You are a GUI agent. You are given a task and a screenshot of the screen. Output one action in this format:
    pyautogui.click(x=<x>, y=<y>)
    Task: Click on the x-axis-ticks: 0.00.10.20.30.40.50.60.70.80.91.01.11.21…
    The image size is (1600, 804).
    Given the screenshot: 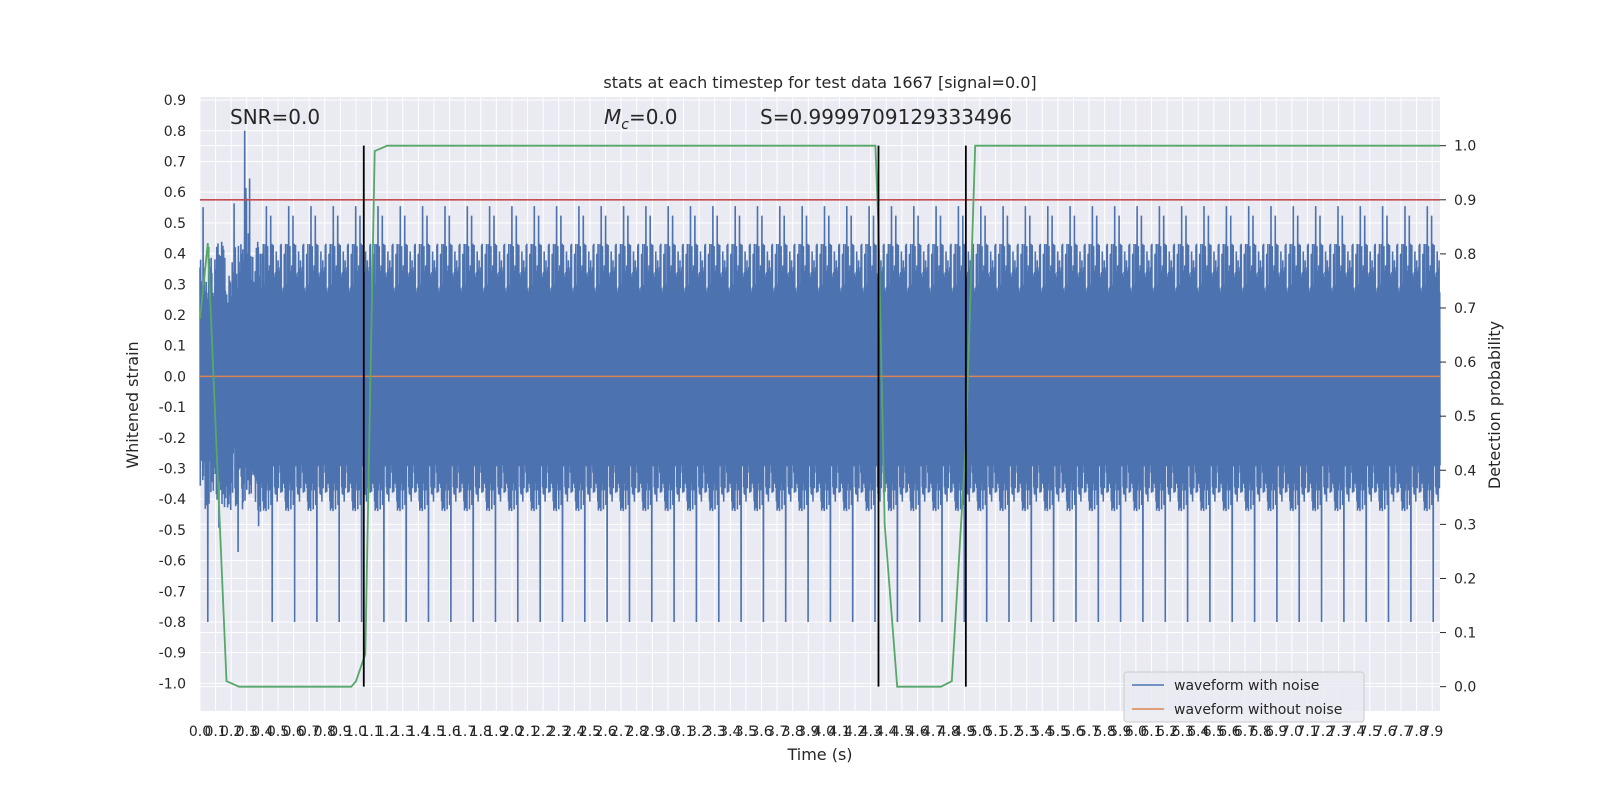 What is the action you would take?
    pyautogui.click(x=816, y=732)
    